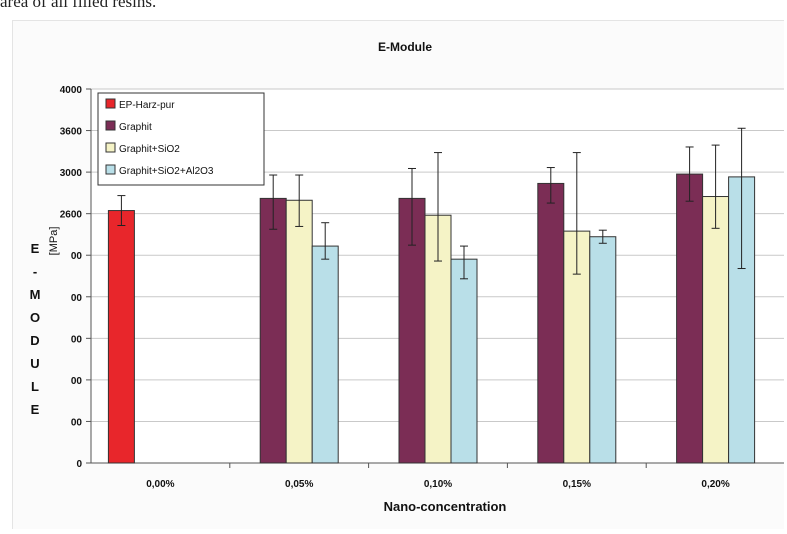 The width and height of the screenshot is (787, 534). Describe the element at coordinates (71, 90) in the screenshot. I see `y-tick-label: 4000` at that location.